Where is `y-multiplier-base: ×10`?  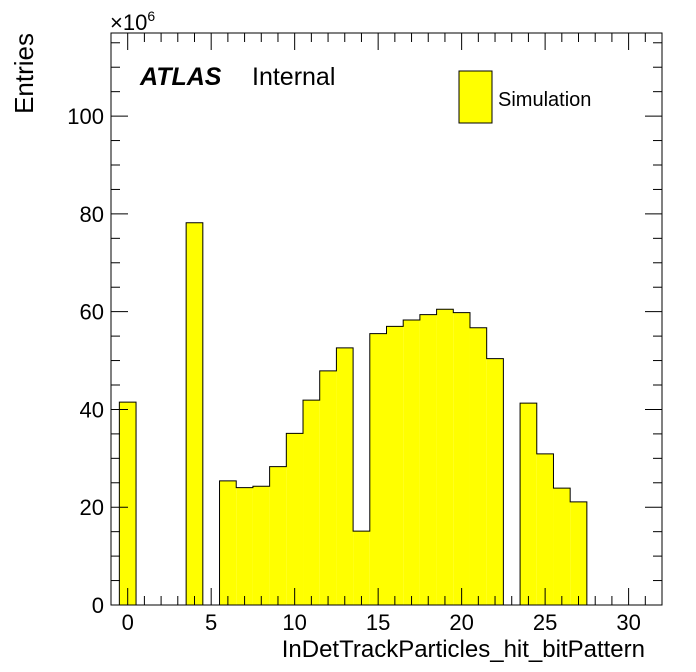
y-multiplier-base: ×10 is located at coordinates (128, 22).